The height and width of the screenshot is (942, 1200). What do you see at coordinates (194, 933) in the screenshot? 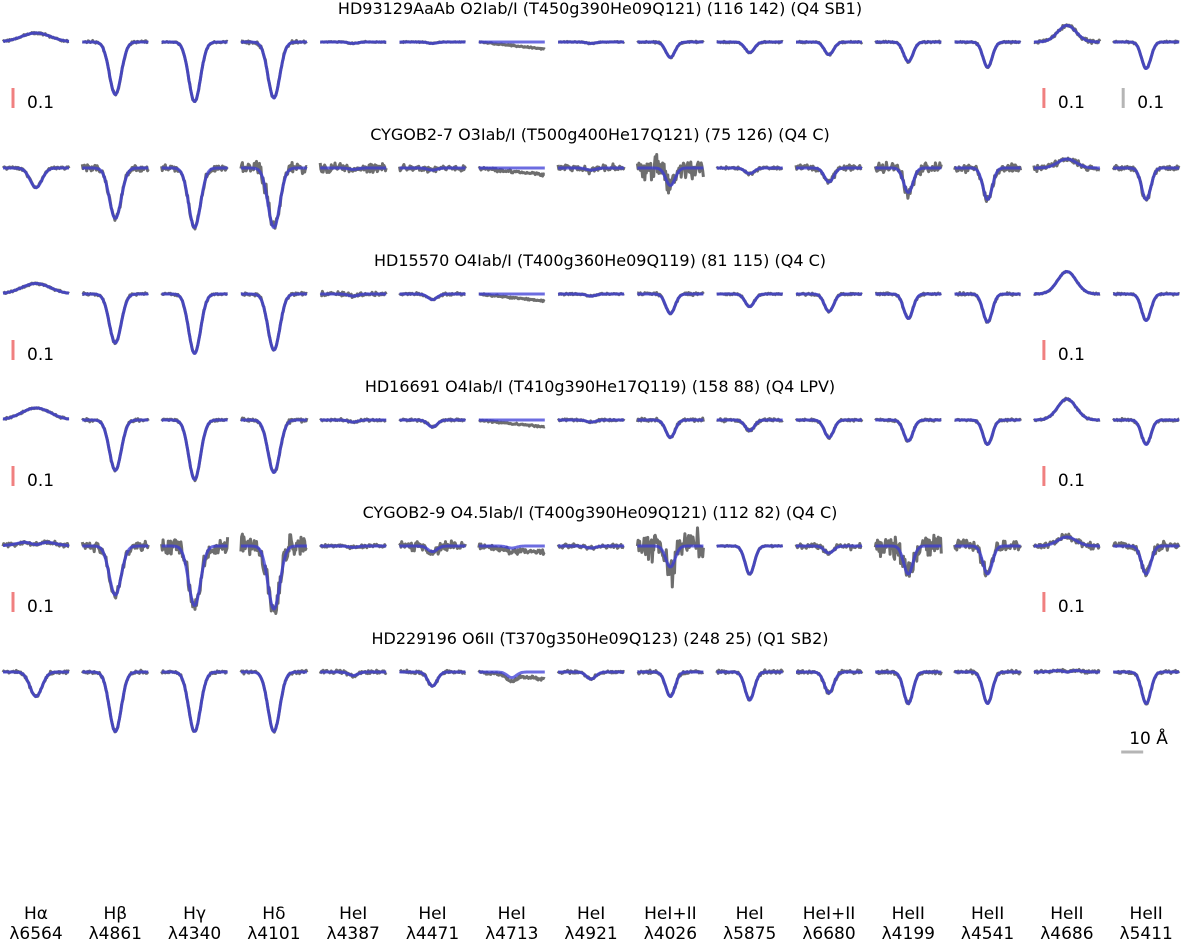
I see `column-label-wavelength: λ4340` at bounding box center [194, 933].